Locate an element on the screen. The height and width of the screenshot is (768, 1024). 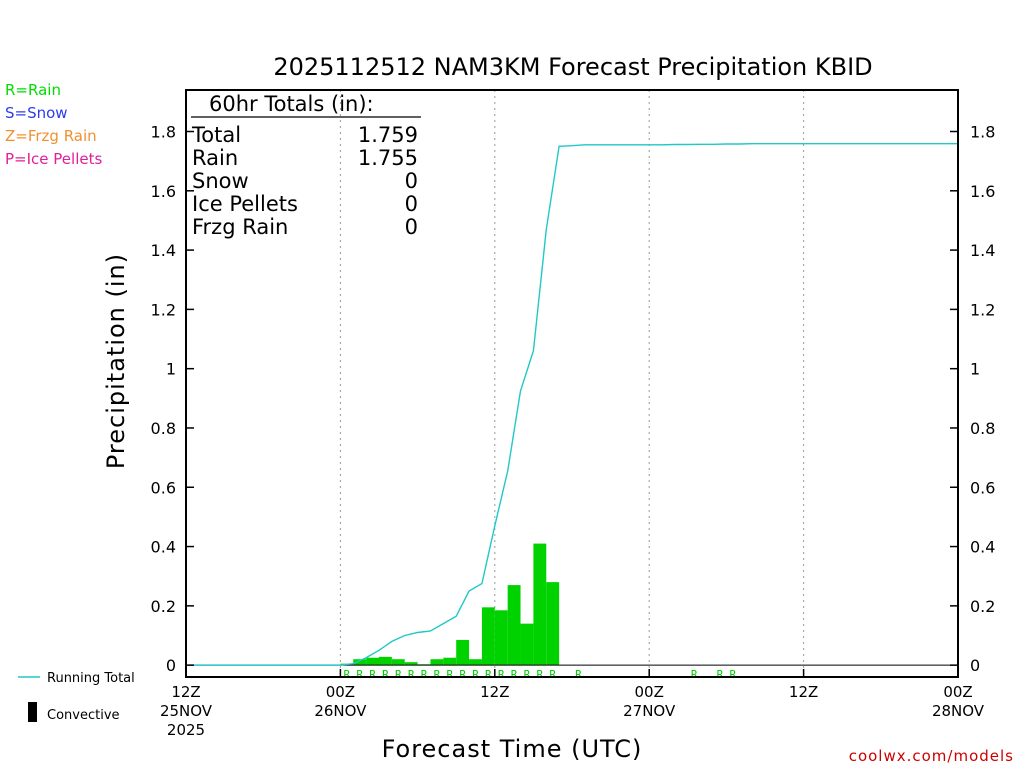
convective-legend-label: Convective is located at coordinates (83, 715).